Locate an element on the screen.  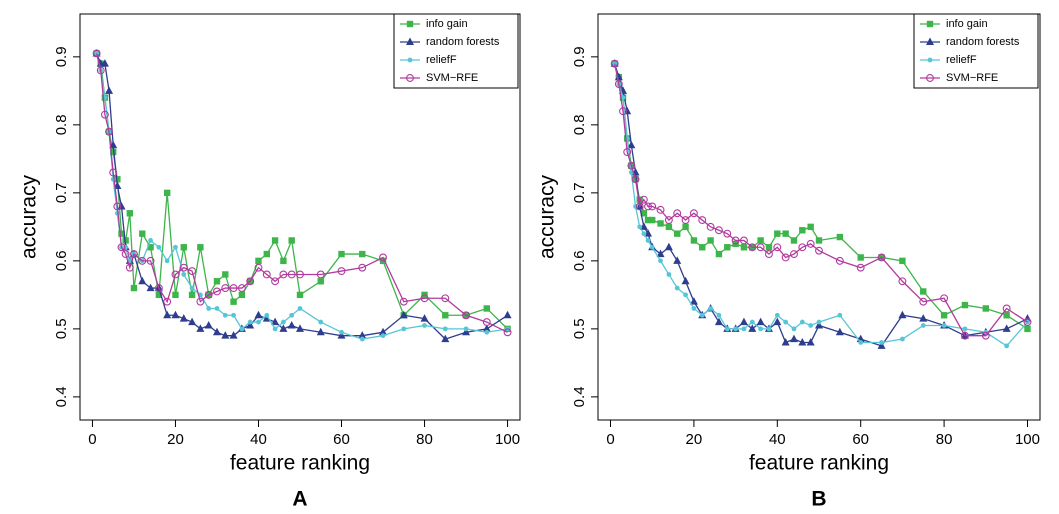
x-tick-label: 0 is located at coordinates (610, 439).